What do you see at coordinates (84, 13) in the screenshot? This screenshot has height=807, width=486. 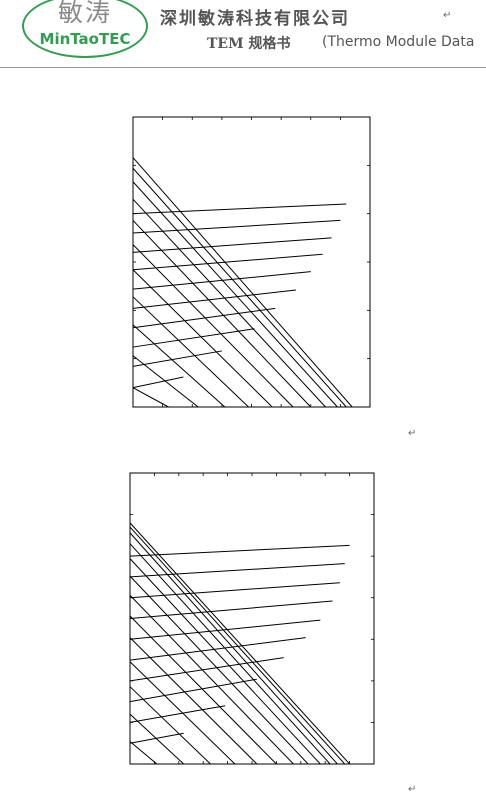 I see `logo-chinese-text: 敏涛` at bounding box center [84, 13].